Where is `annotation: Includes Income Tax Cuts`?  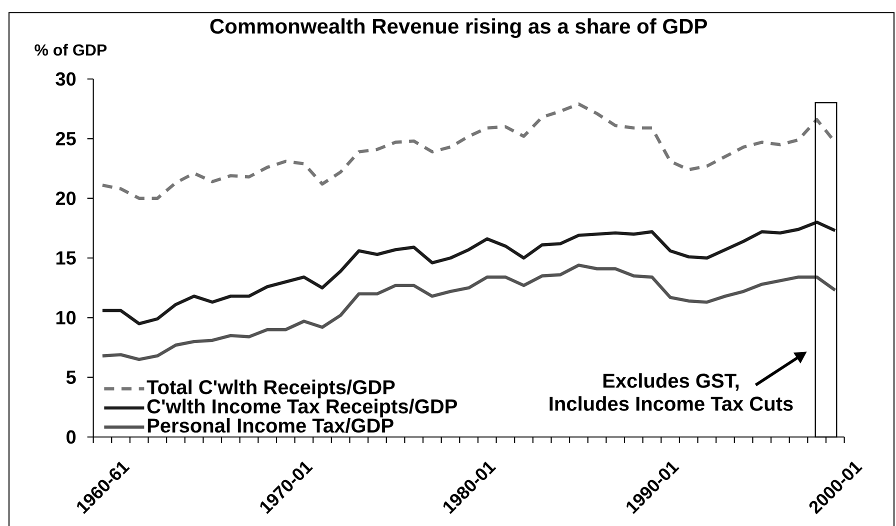 annotation: Includes Income Tax Cuts is located at coordinates (671, 403).